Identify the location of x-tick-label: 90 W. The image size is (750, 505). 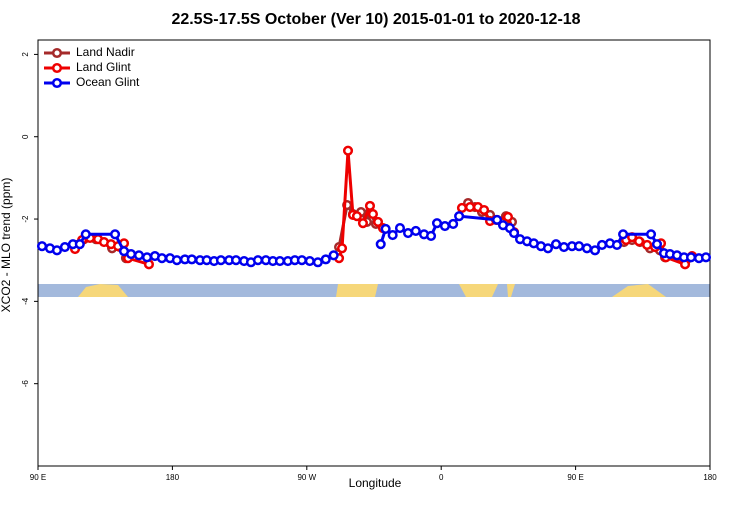
(306, 477).